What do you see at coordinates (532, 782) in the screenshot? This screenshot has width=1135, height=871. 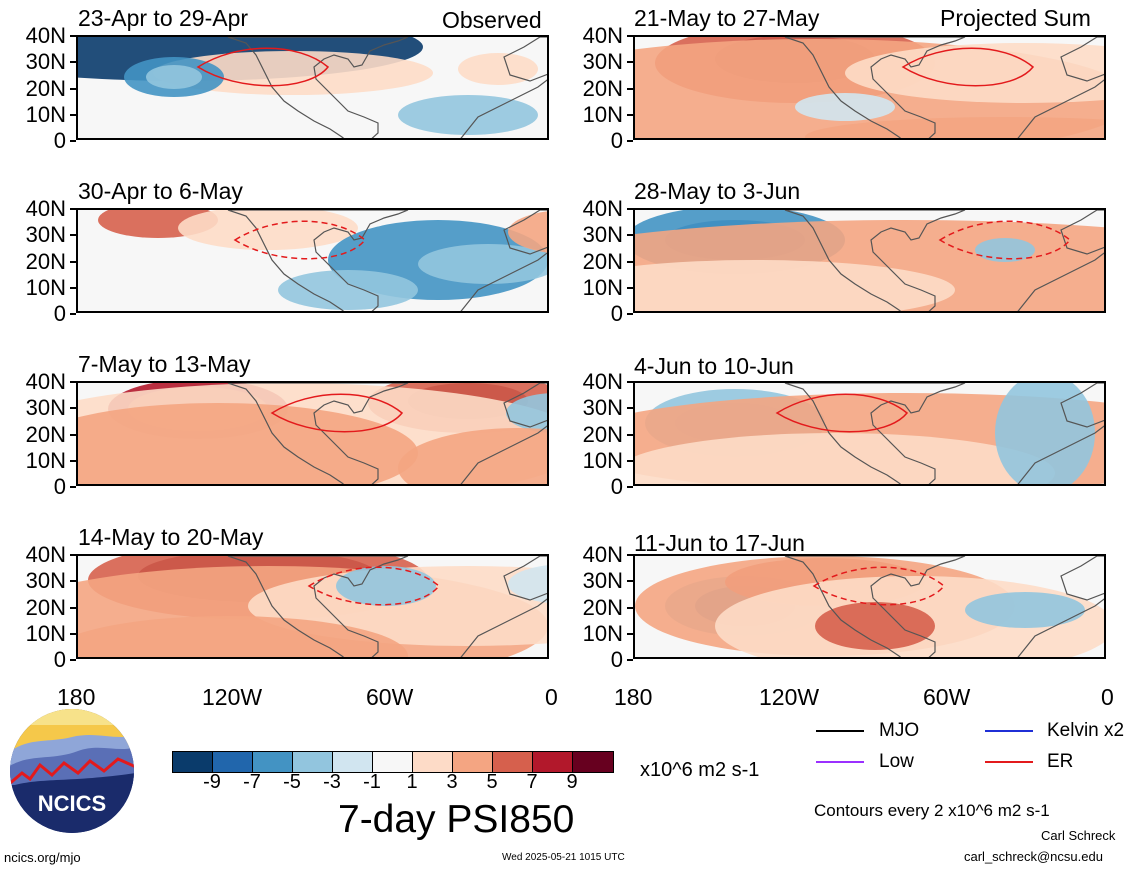 I see `colorbar-tick-label: 7` at bounding box center [532, 782].